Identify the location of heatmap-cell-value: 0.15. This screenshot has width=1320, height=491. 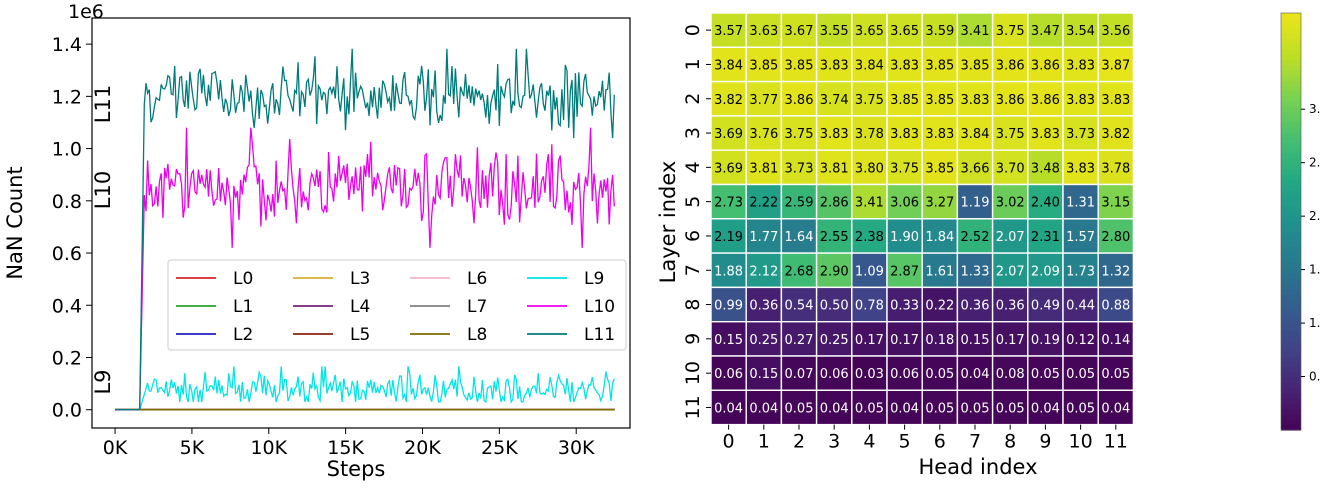
(728, 340).